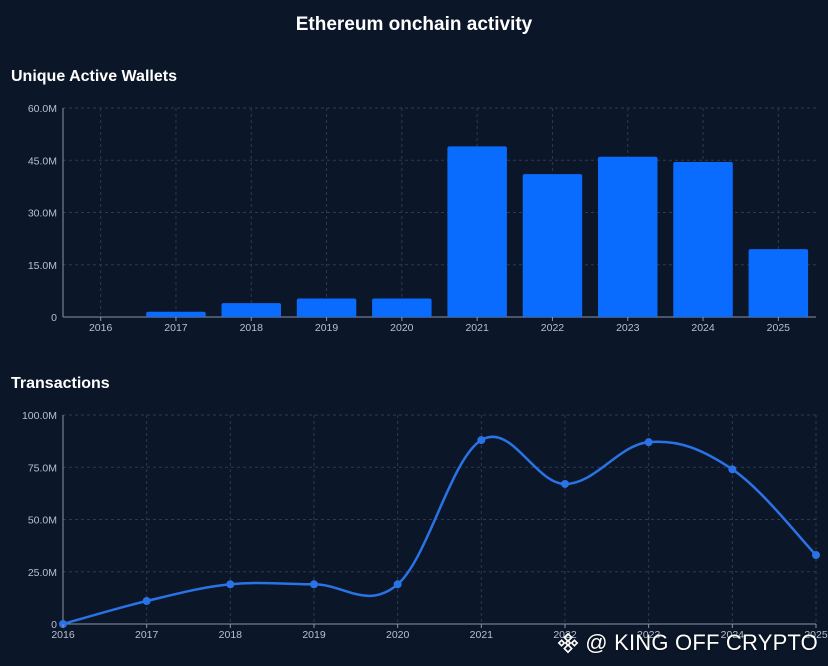 This screenshot has width=828, height=666. I want to click on y-tick-label: 30.0M, so click(42, 214).